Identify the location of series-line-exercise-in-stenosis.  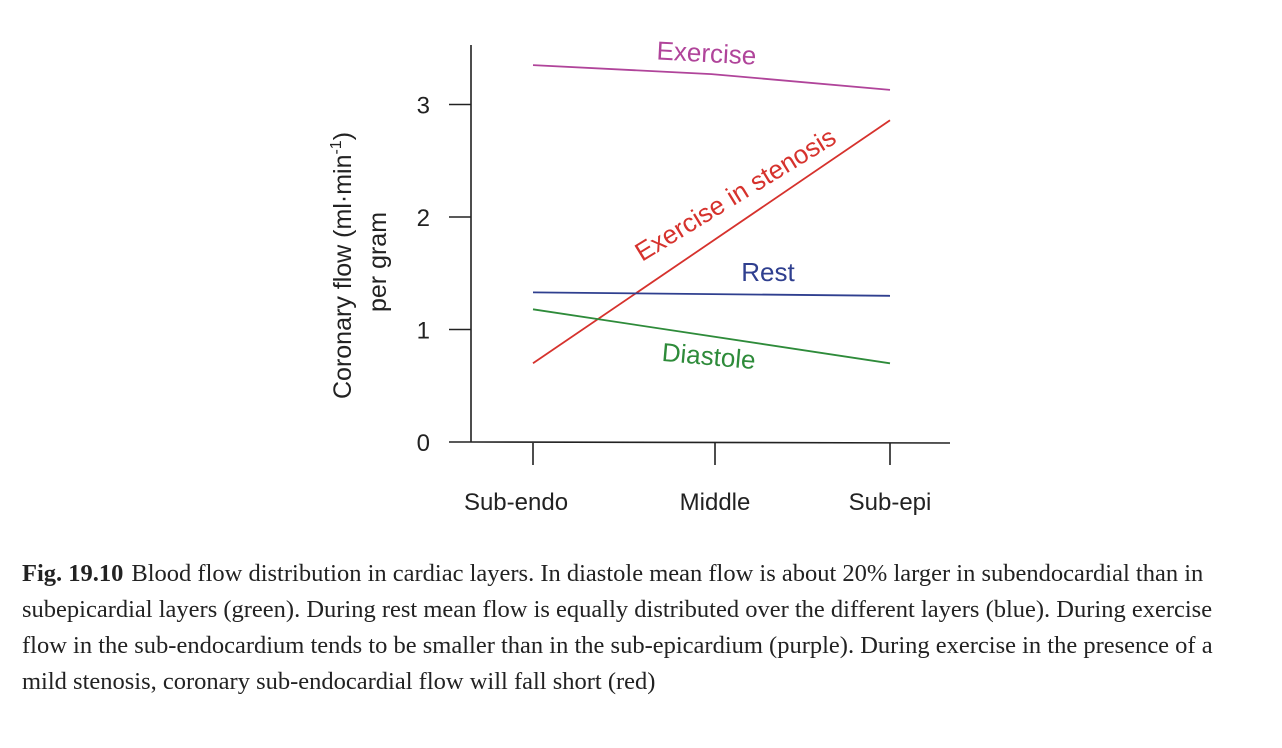
(711, 242).